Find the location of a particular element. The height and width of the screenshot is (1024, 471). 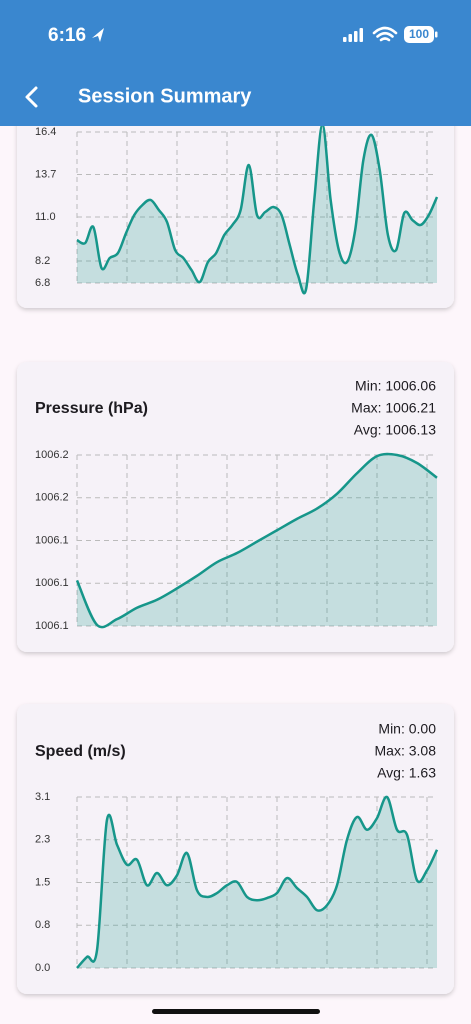

stat-label: Max: 3.08 is located at coordinates (406, 751).